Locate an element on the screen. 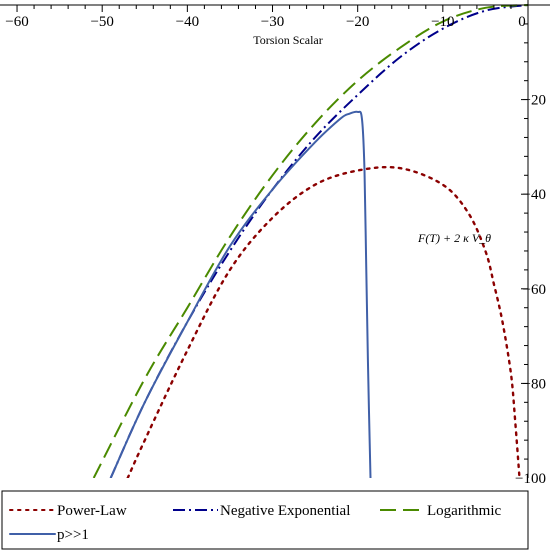 The width and height of the screenshot is (550, 552). x-tick-label: −40 is located at coordinates (187, 22).